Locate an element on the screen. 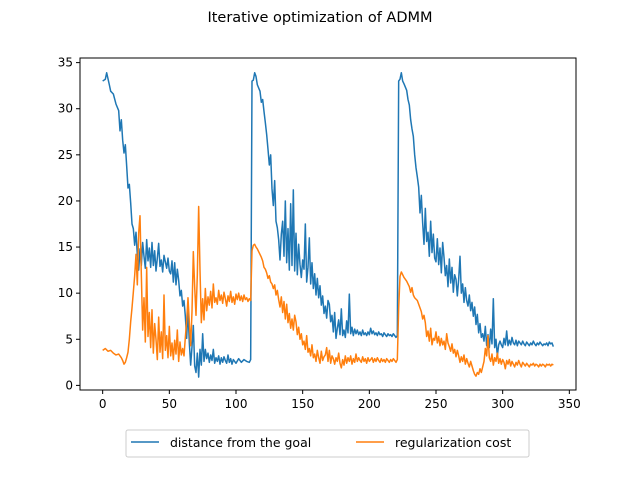 Image resolution: width=640 pixels, height=480 pixels. x-axis: 0 50 100 150 200 250 300 350 is located at coordinates (340, 400).